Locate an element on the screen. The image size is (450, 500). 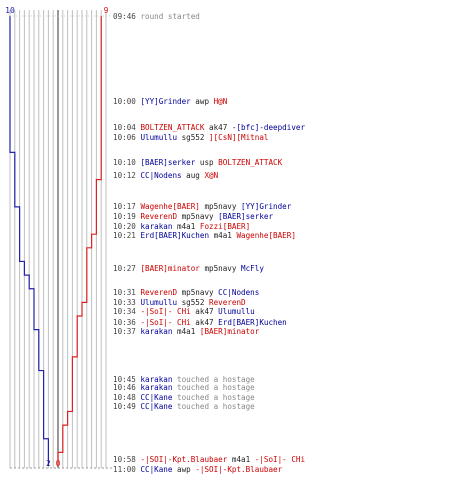
event-row: 10:33 Ulumullu sg552 ReverenD is located at coordinates (179, 302).